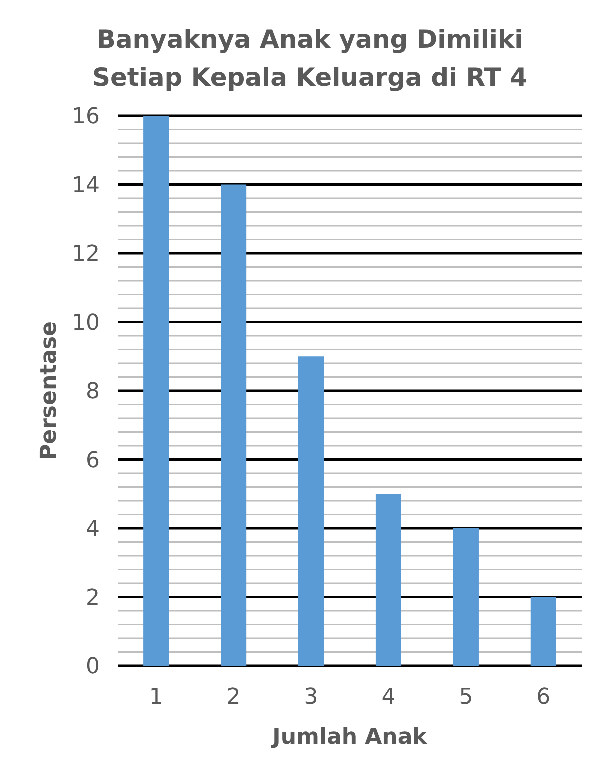 Image resolution: width=600 pixels, height=772 pixels. Describe the element at coordinates (310, 58) in the screenshot. I see `chart-title: Banyaknya Anak yang Dimiliki Setiap Kepala Keluarga di RT 4` at that location.